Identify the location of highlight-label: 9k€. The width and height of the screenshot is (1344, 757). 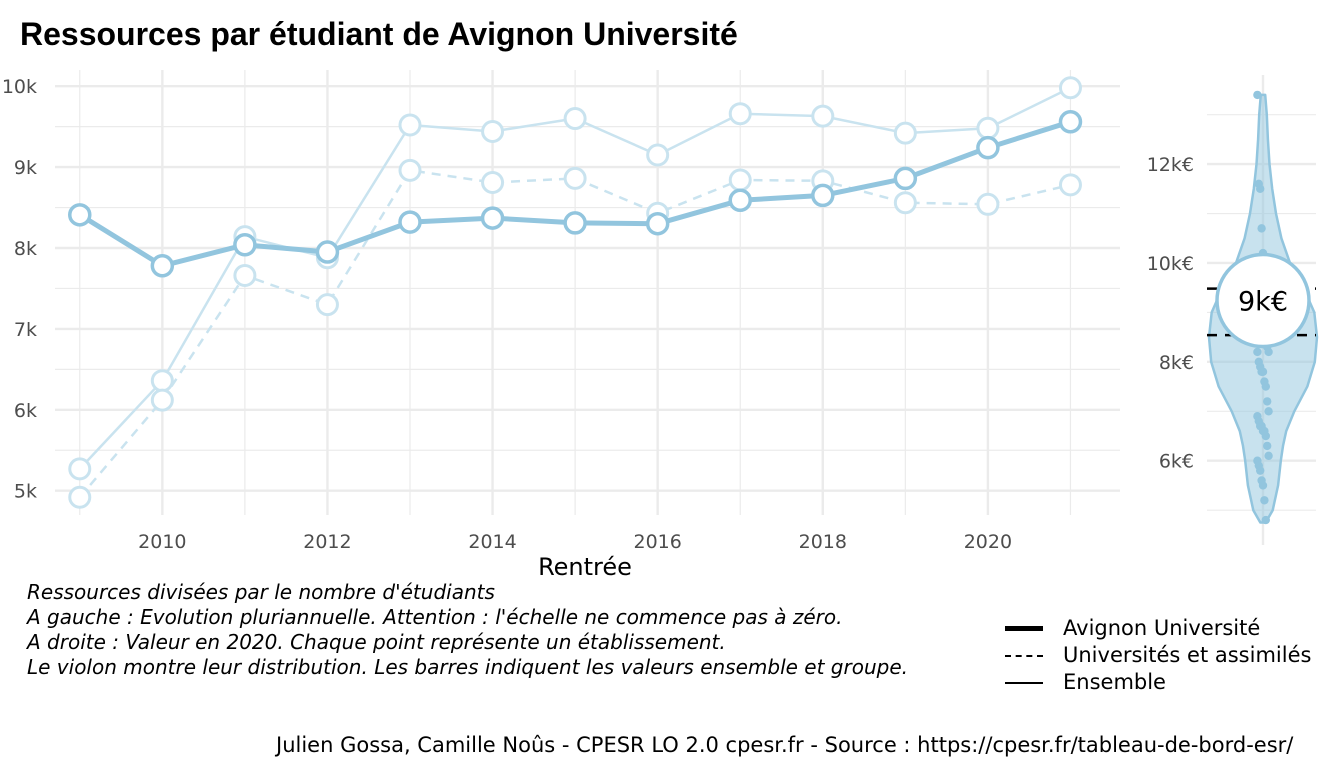
(1263, 302).